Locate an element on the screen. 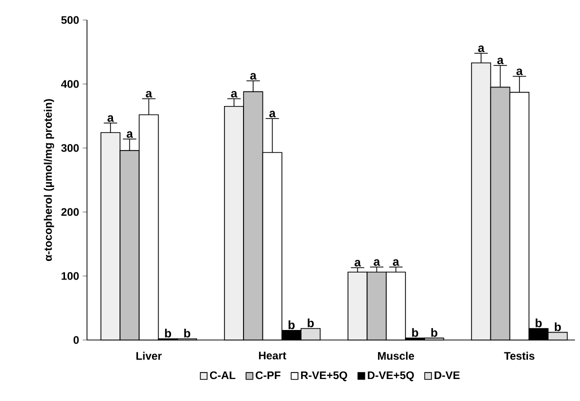 This screenshot has width=580, height=401. x-tick-label: Liver is located at coordinates (149, 356).